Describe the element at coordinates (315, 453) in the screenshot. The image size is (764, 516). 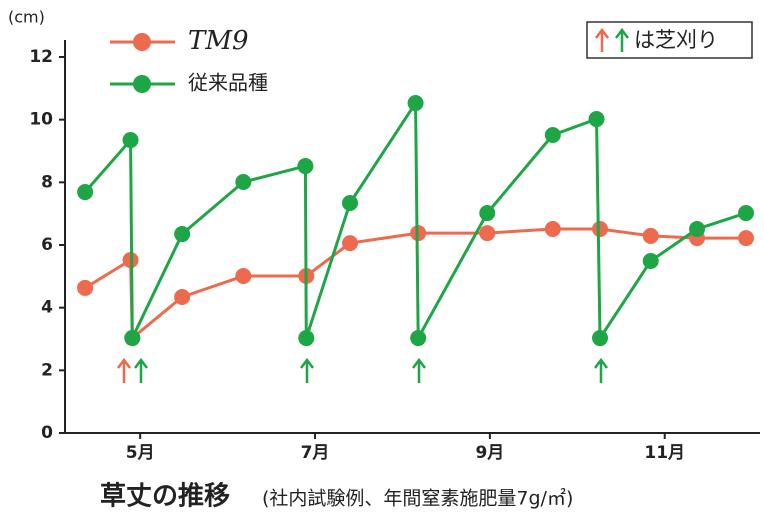
I see `x-tick-label: 7月` at that location.